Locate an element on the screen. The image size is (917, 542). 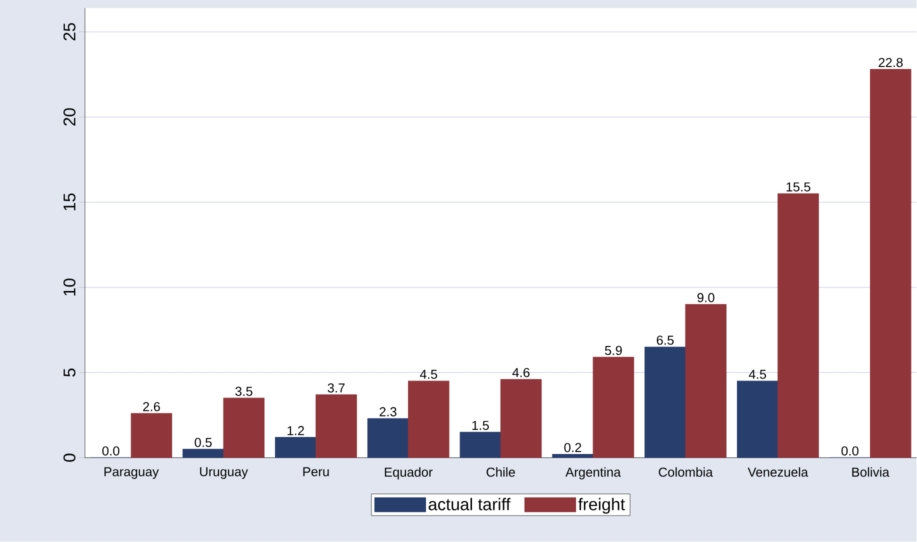
y-tick-label: 20 is located at coordinates (69, 117).